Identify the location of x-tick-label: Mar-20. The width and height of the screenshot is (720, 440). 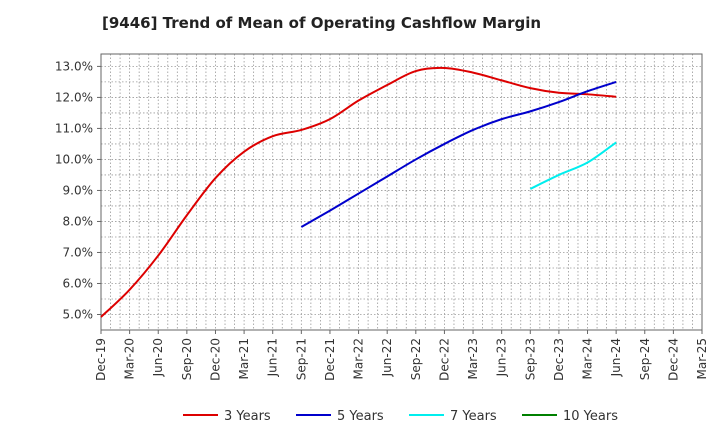
(130, 358).